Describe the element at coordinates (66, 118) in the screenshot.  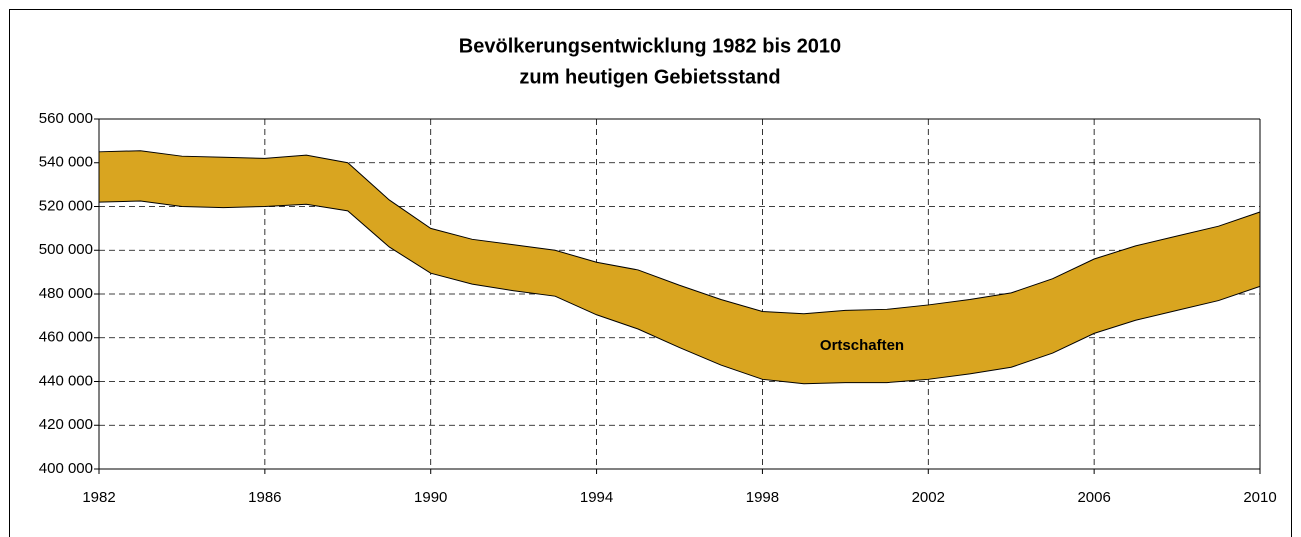
I see `y-tick-label: 560 000` at that location.